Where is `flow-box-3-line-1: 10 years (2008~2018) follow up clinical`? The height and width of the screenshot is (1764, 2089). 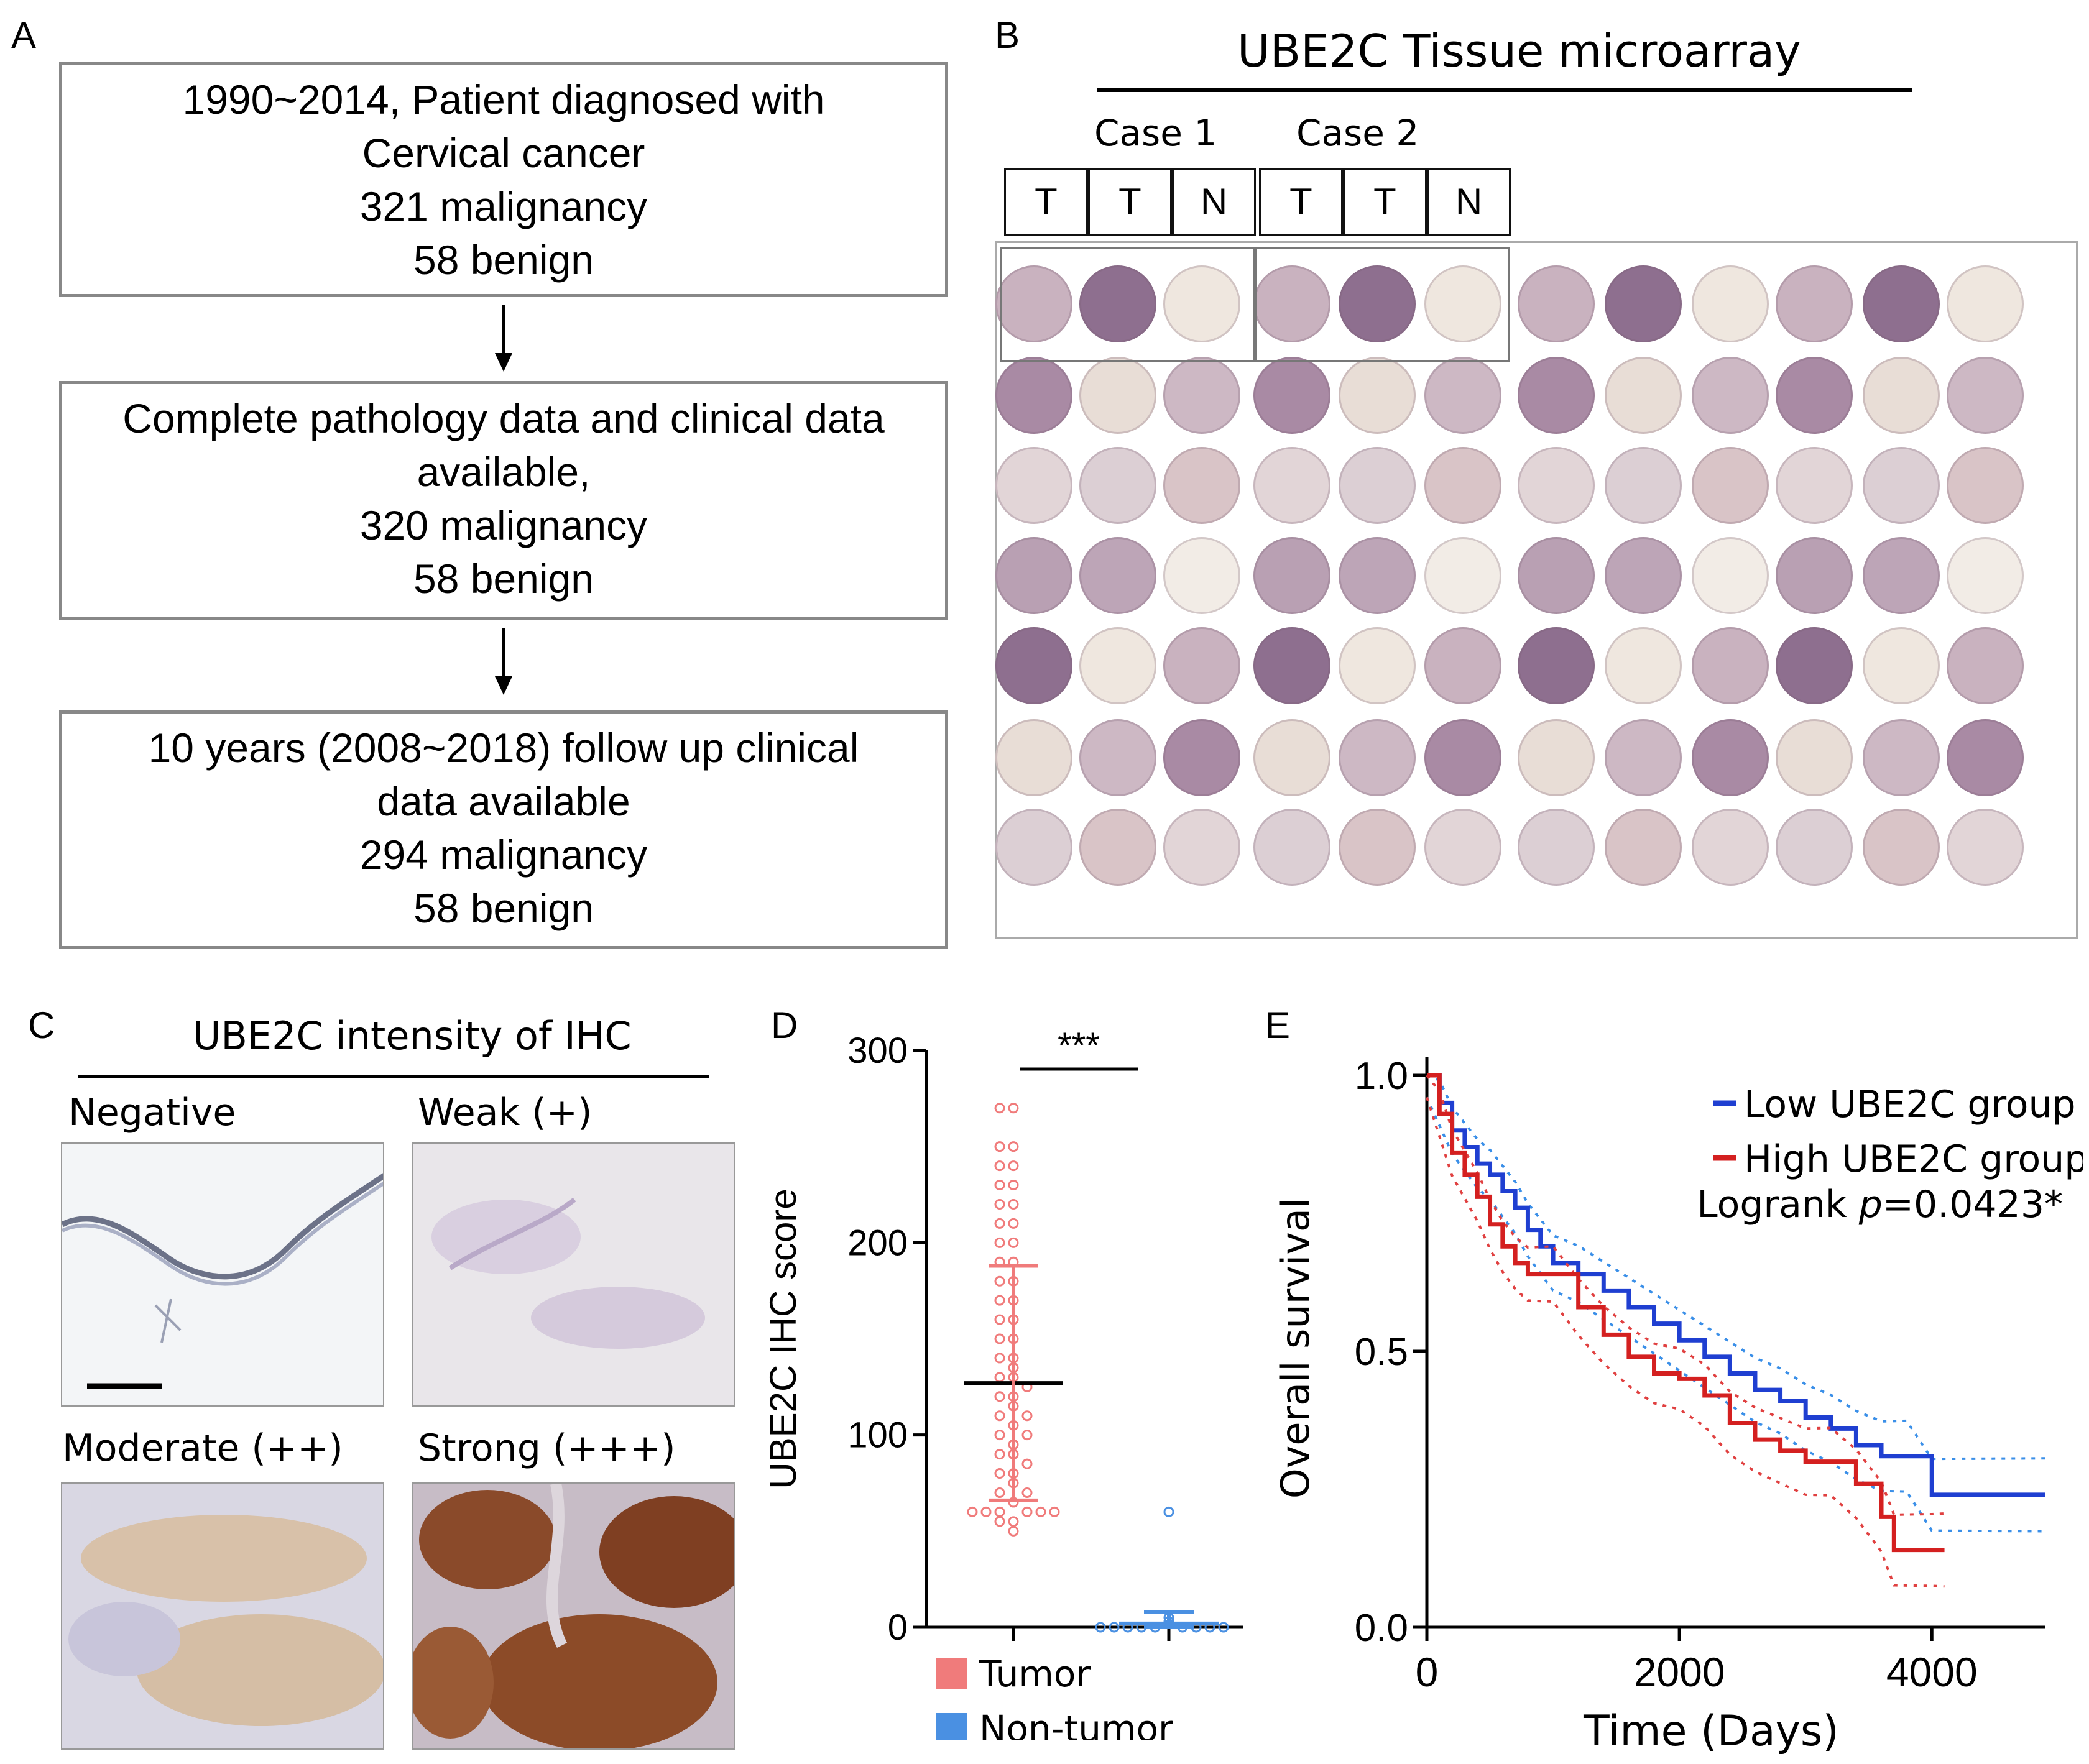 flow-box-3-line-1: 10 years (2008~2018) follow up clinical is located at coordinates (503, 748).